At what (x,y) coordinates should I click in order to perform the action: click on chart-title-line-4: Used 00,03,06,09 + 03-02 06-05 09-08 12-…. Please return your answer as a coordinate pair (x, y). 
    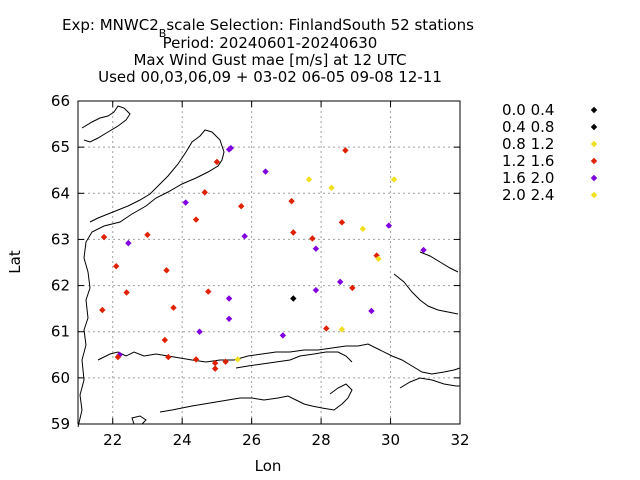
    Looking at the image, I should click on (270, 77).